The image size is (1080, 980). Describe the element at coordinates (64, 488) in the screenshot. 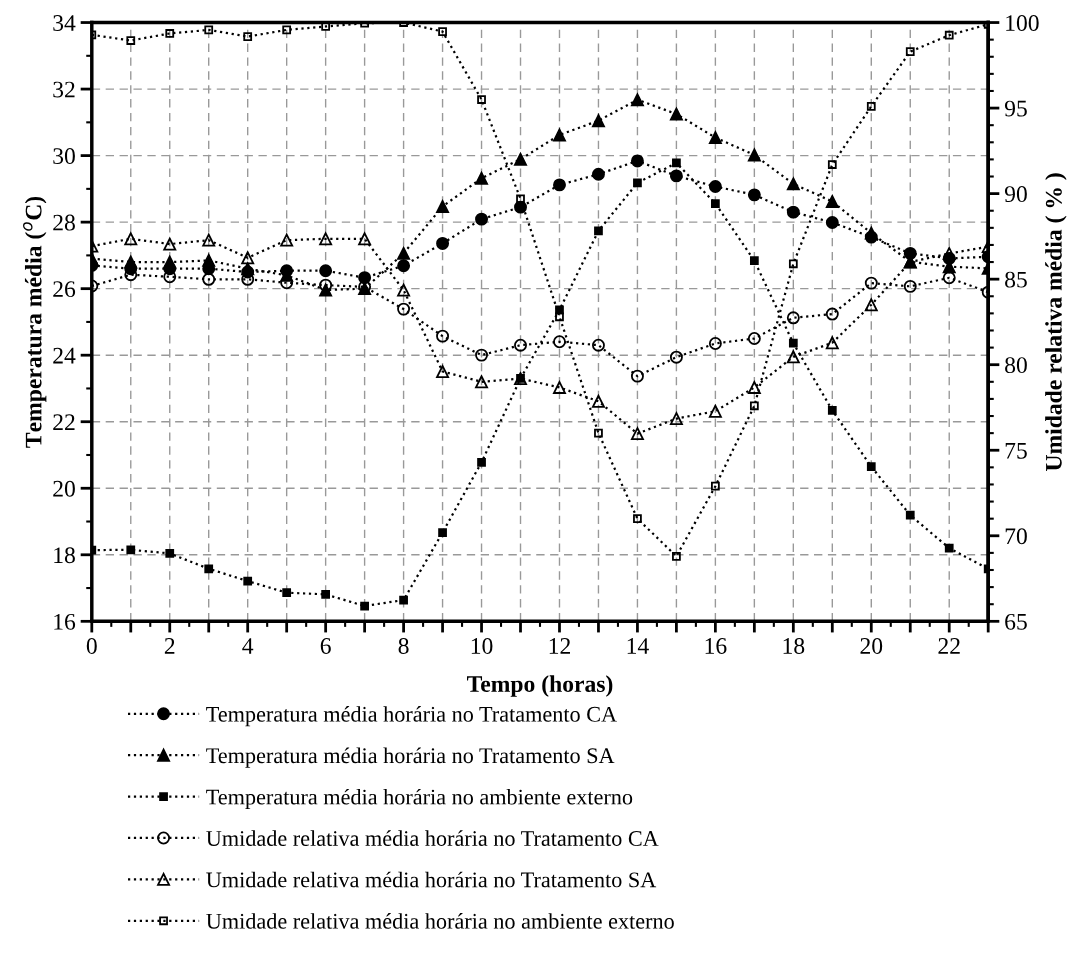

I see `y-tick-label: 20` at that location.